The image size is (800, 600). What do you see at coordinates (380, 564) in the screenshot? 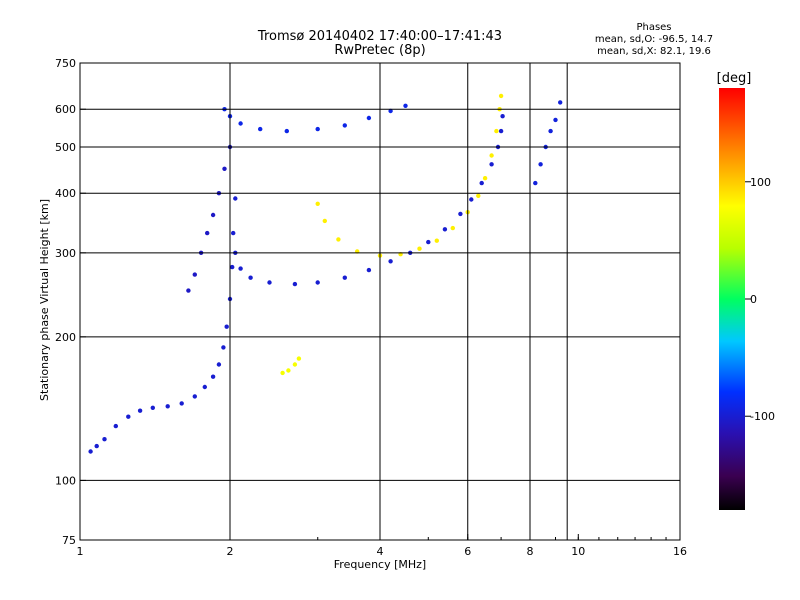
I see `x-axis-label: Frequency [MHz]` at bounding box center [380, 564].